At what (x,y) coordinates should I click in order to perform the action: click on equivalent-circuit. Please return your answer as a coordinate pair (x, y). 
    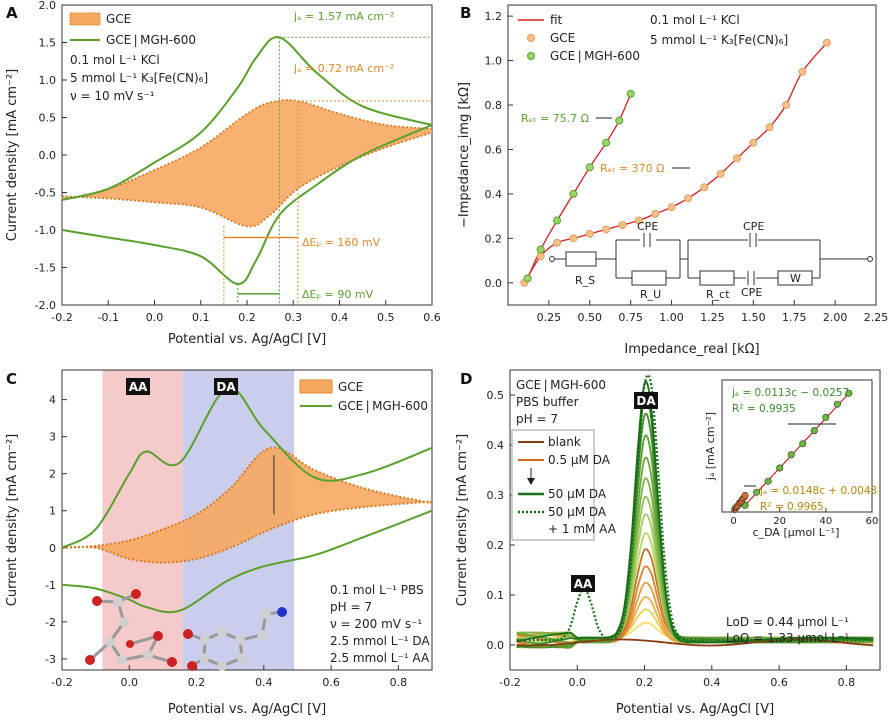
    Looking at the image, I should click on (711, 259).